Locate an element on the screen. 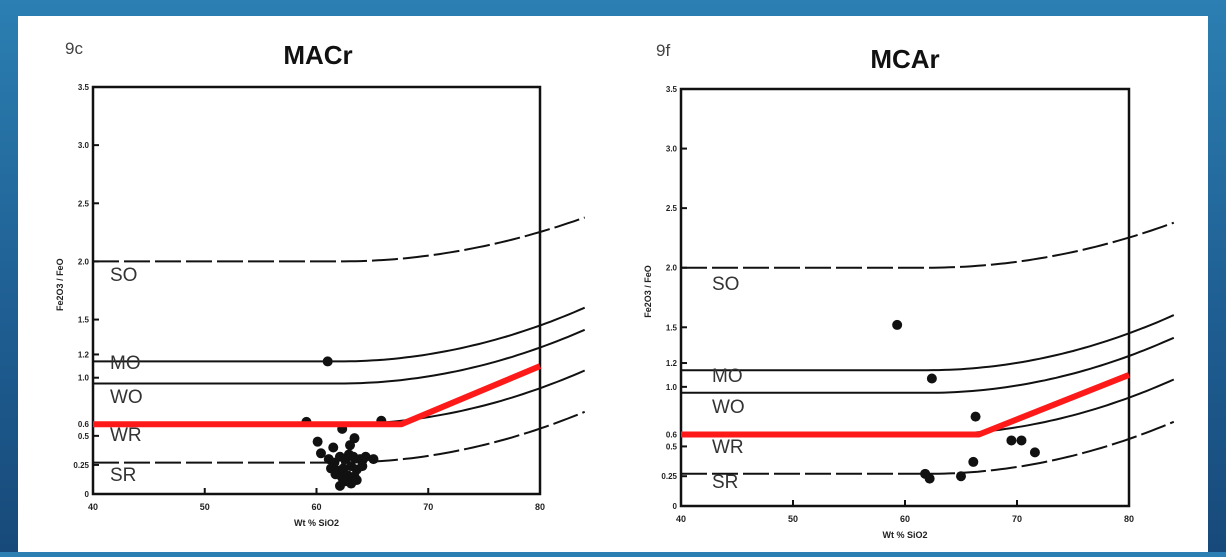 The width and height of the screenshot is (1226, 557). panel-label: 9f is located at coordinates (663, 50).